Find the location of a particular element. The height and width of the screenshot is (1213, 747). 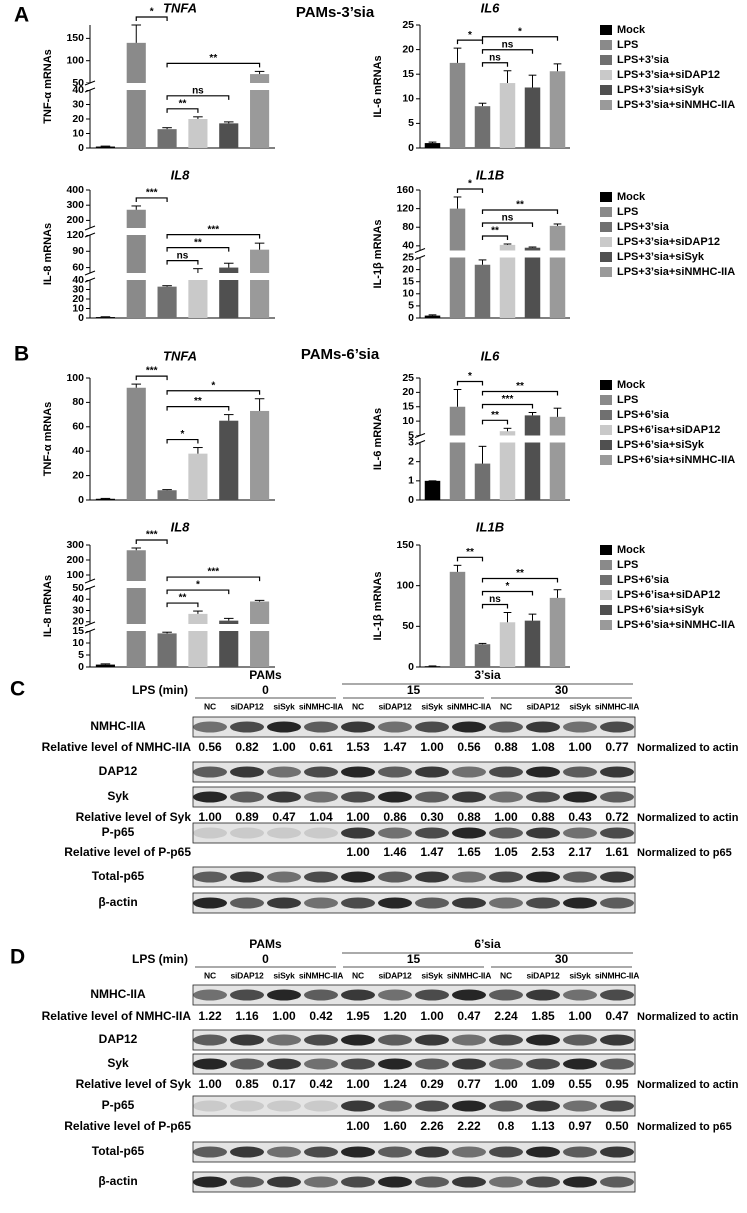

y-tick-label: 2 is located at coordinates (411, 461).